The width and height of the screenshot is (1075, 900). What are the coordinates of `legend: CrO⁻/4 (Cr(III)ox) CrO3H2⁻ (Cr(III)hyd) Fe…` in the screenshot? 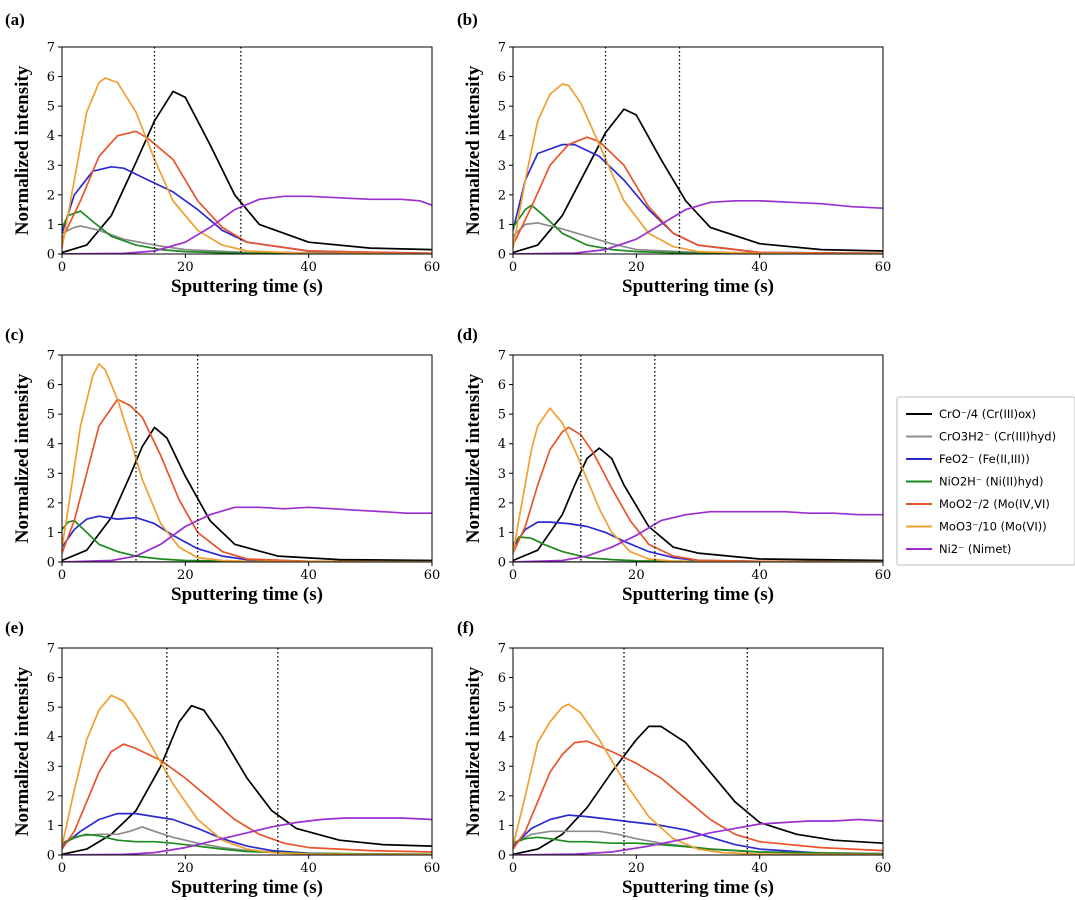 It's located at (985, 481).